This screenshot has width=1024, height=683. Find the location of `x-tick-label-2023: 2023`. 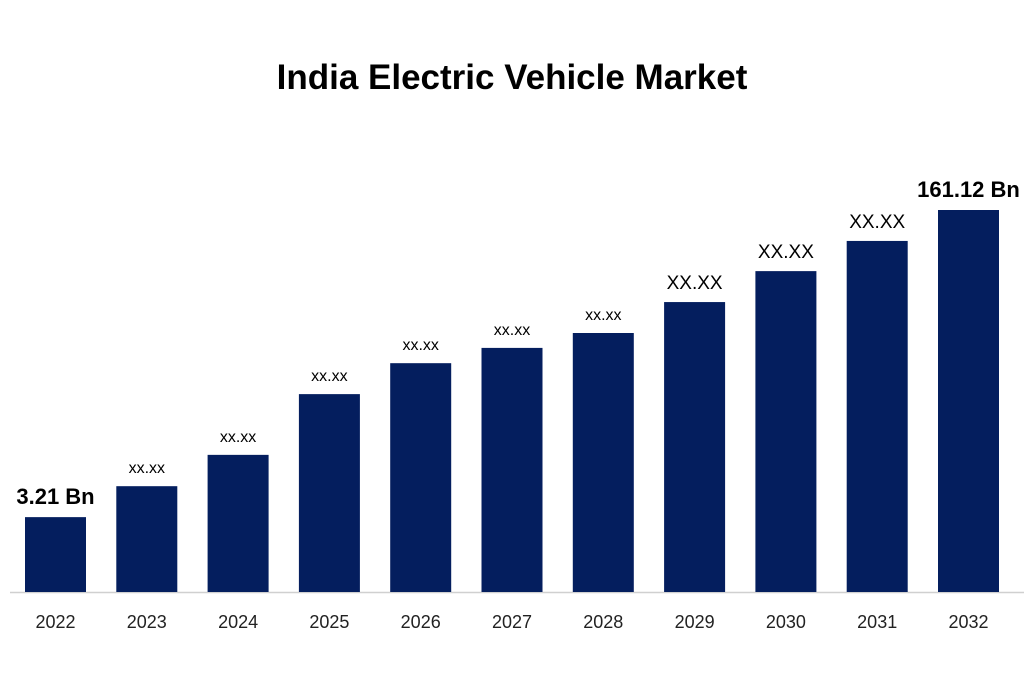

x-tick-label-2023: 2023 is located at coordinates (147, 622).